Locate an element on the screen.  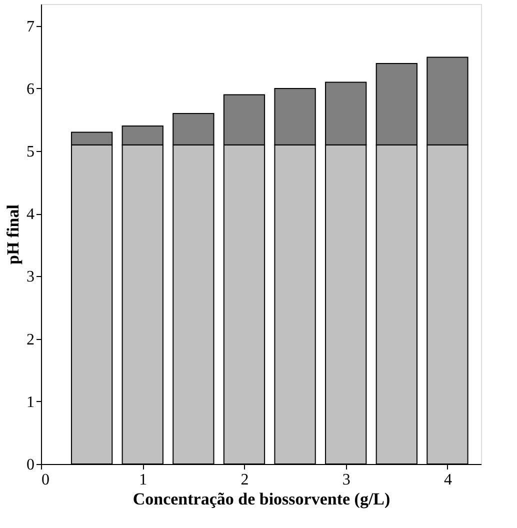
x-tick-label: 4 is located at coordinates (448, 480).